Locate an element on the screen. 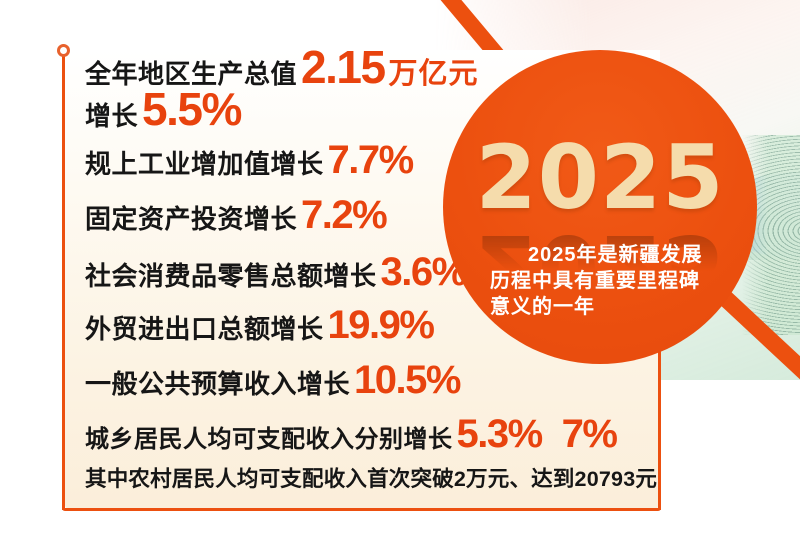 The height and width of the screenshot is (548, 800). stat-row-budget: 一般公共预算收入增长 10.5% is located at coordinates (273, 380).